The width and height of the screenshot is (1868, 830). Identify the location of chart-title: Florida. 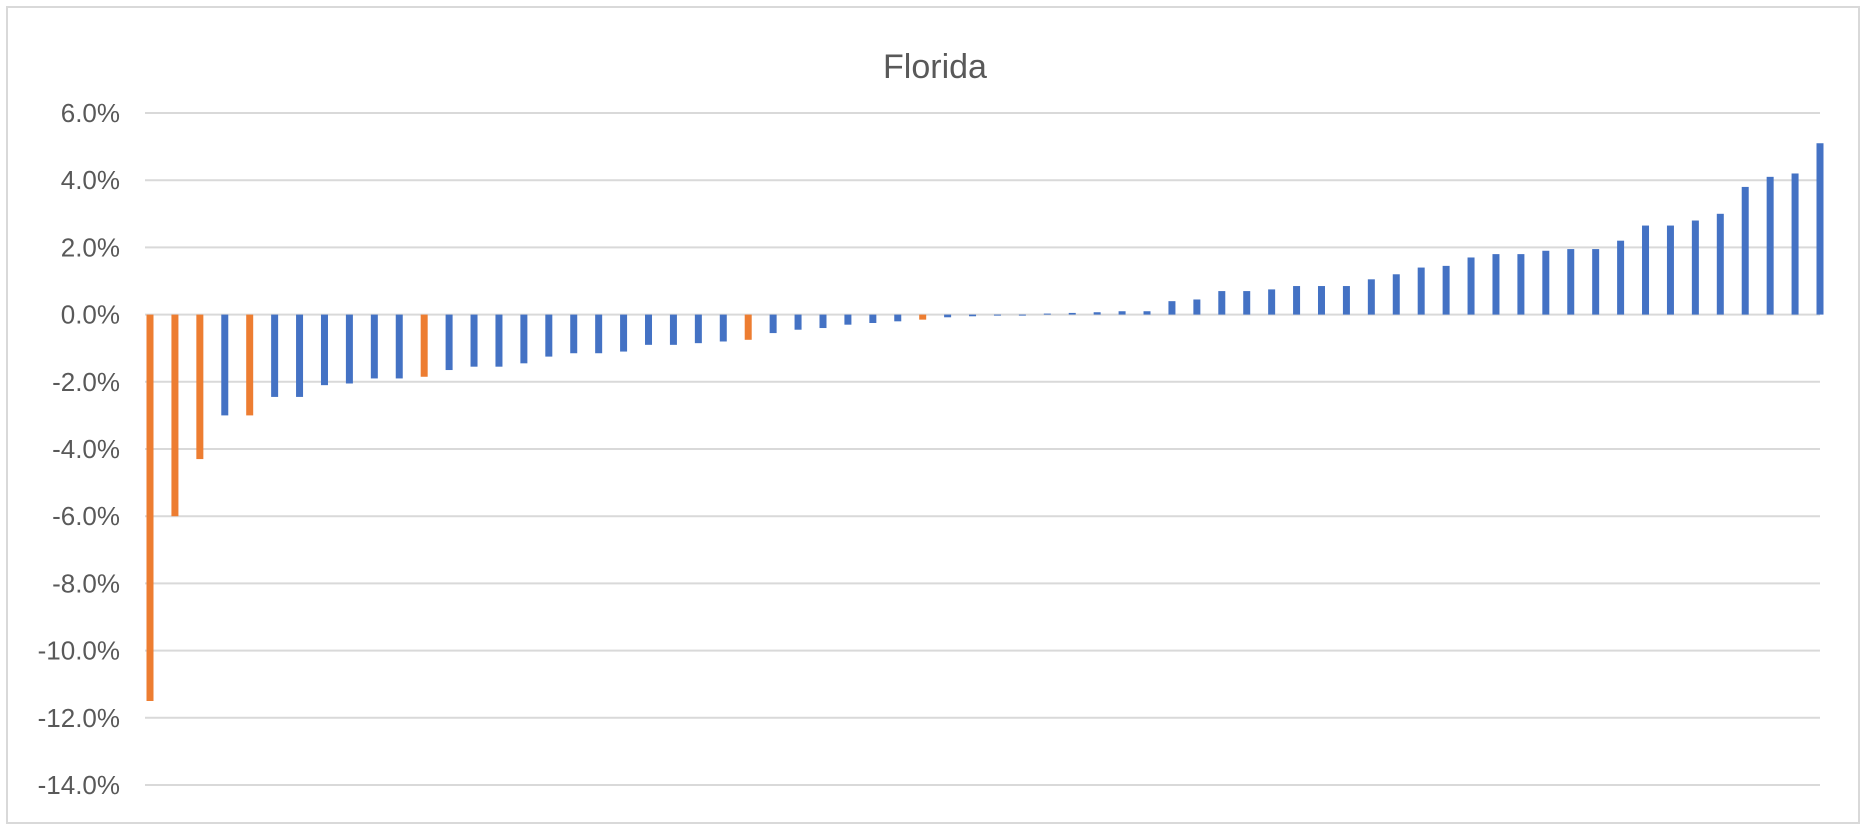
(935, 67).